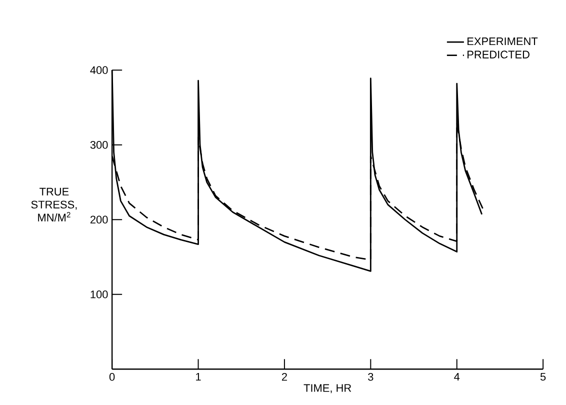  Describe the element at coordinates (457, 376) in the screenshot. I see `x-tick-label: 4` at that location.